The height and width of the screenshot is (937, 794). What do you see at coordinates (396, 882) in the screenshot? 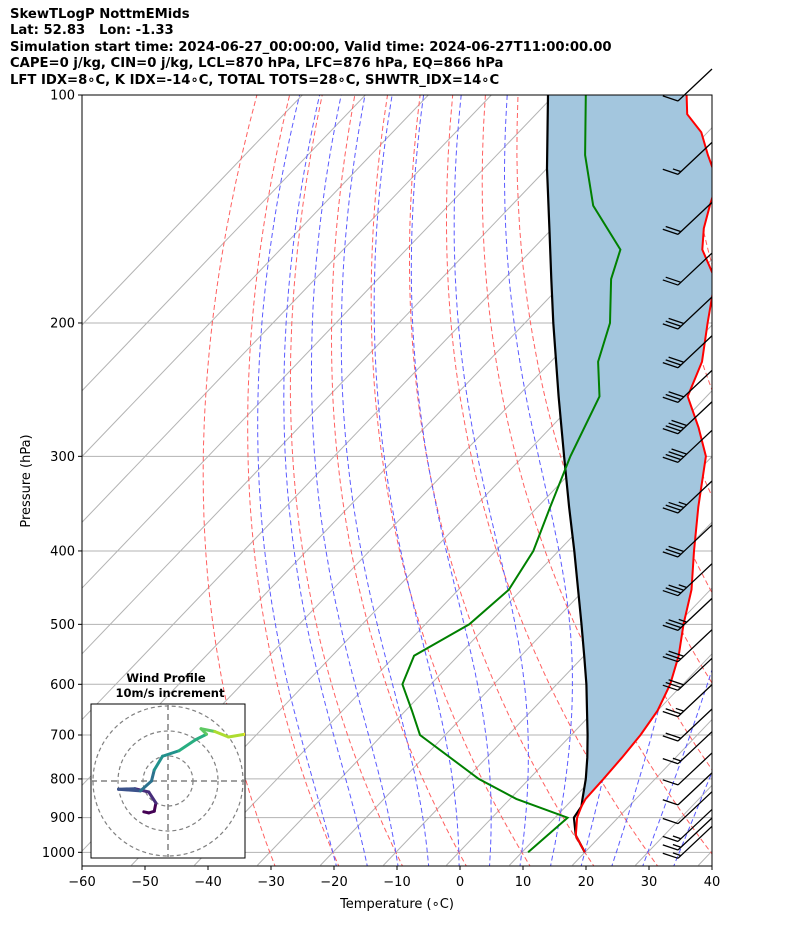
I see `x-tick-label: −10` at bounding box center [396, 882].